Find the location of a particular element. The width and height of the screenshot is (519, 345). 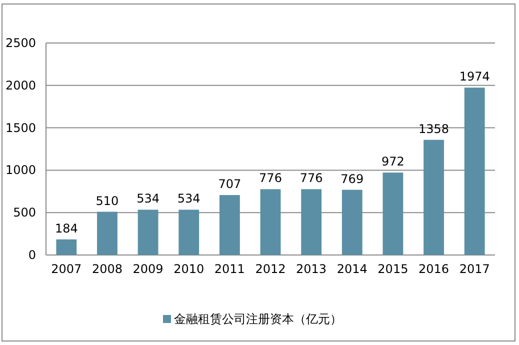

x-tick-label: 2016 is located at coordinates (434, 269).